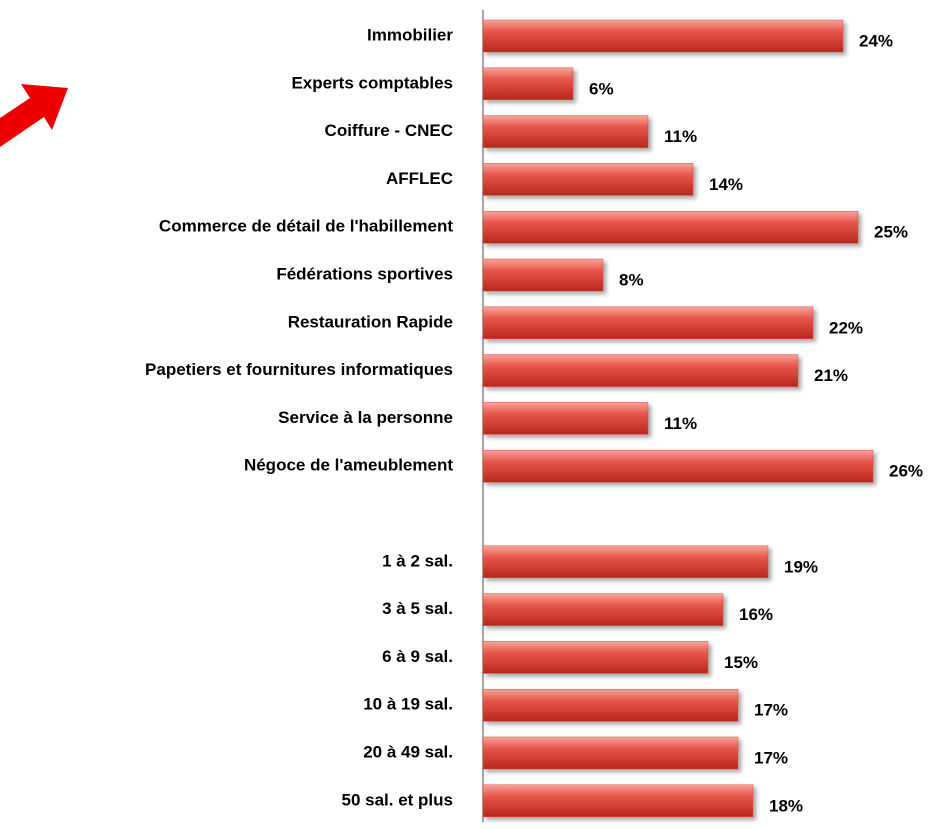  Describe the element at coordinates (372, 82) in the screenshot. I see `category-label: Experts comptables` at that location.